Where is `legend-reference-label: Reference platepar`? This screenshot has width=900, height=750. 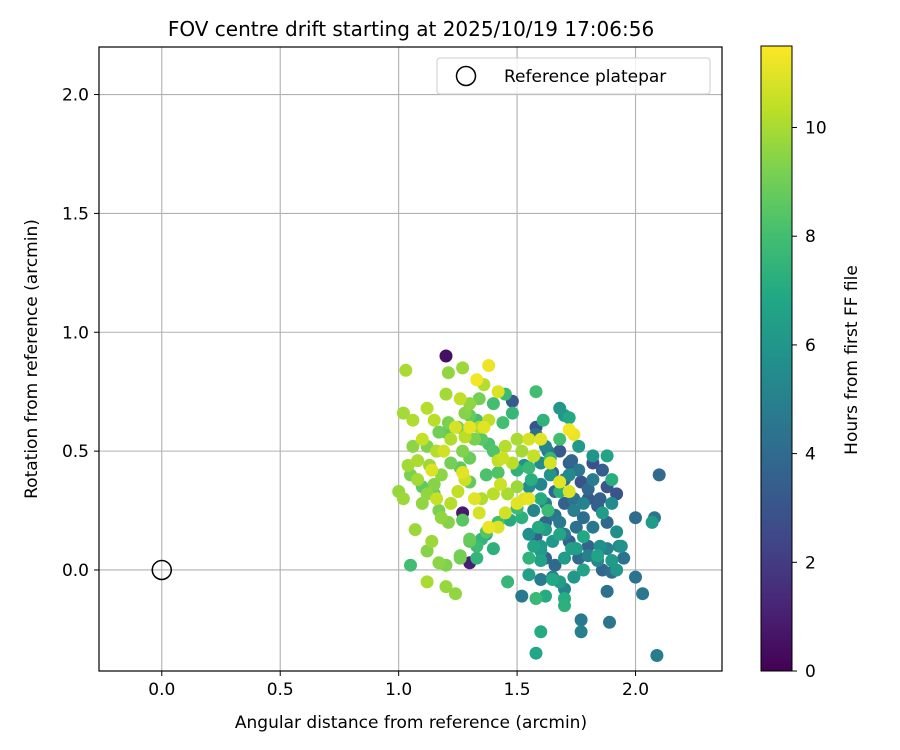 legend-reference-label: Reference platepar is located at coordinates (585, 77).